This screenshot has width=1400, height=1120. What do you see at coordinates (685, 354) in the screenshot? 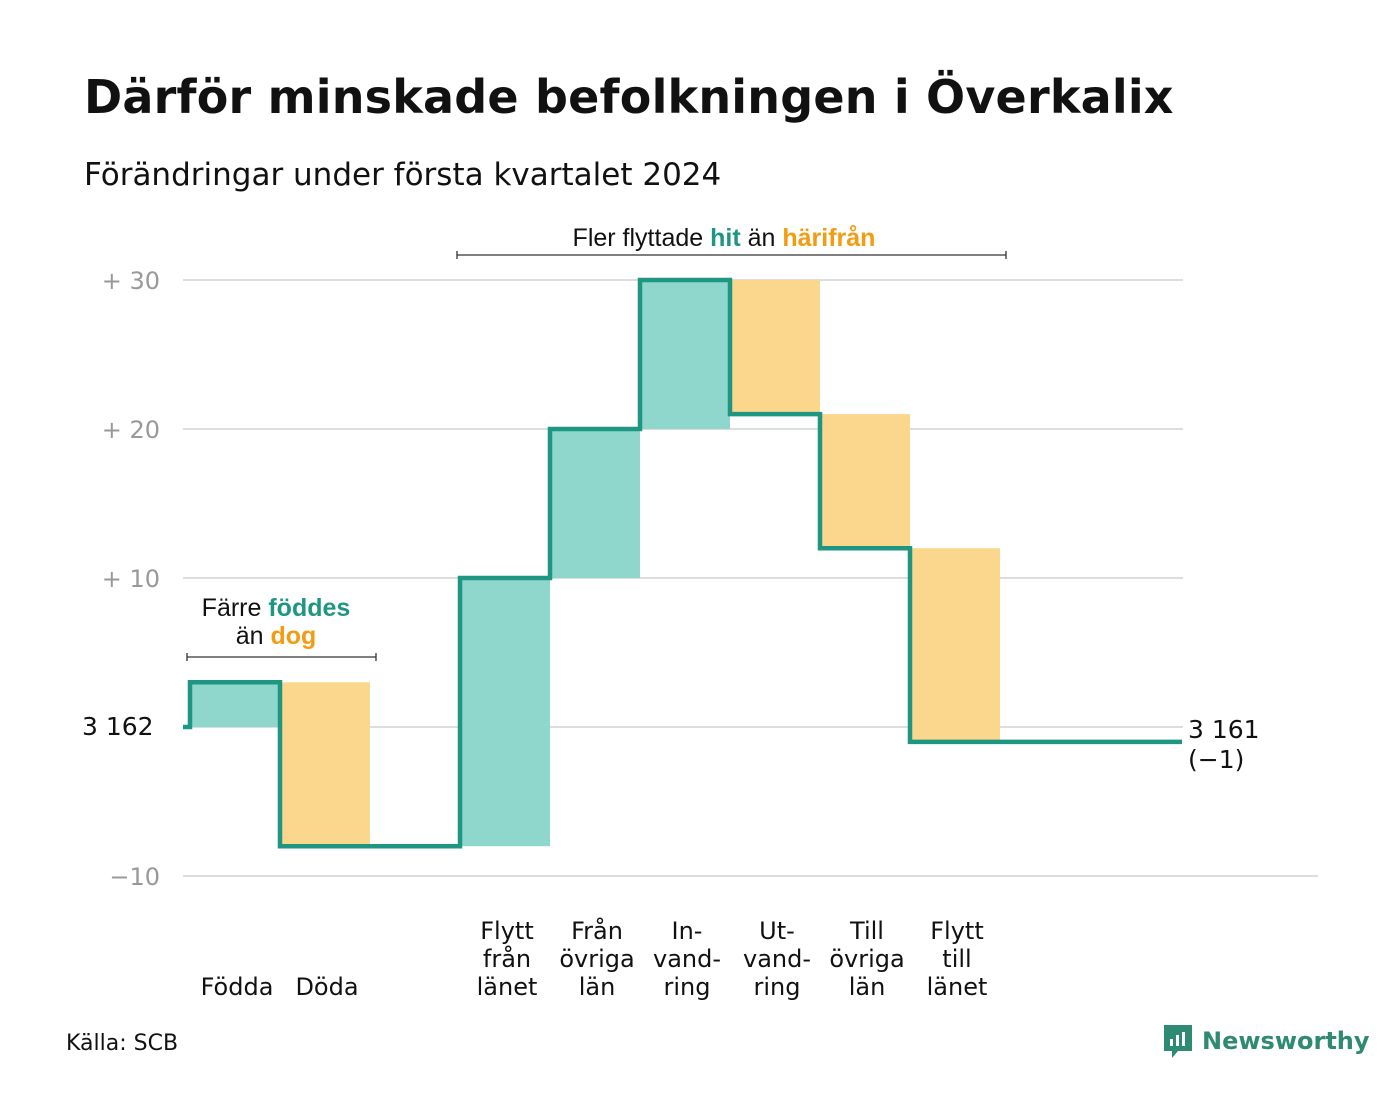
I see `bar-in-` at bounding box center [685, 354].